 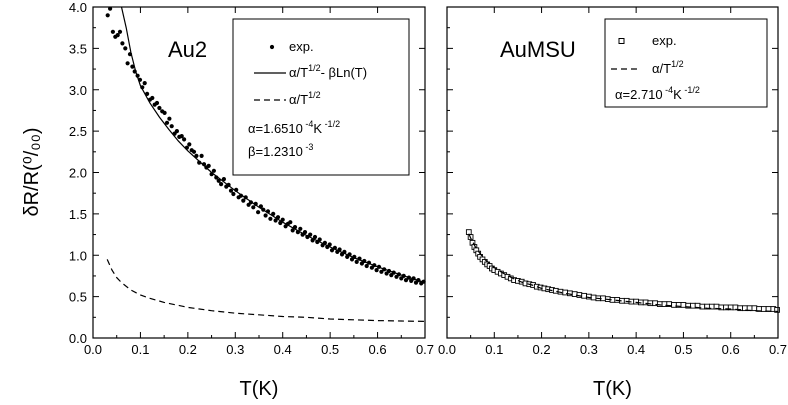 I want to click on y-tick-label: 1.5, so click(x=78, y=214).